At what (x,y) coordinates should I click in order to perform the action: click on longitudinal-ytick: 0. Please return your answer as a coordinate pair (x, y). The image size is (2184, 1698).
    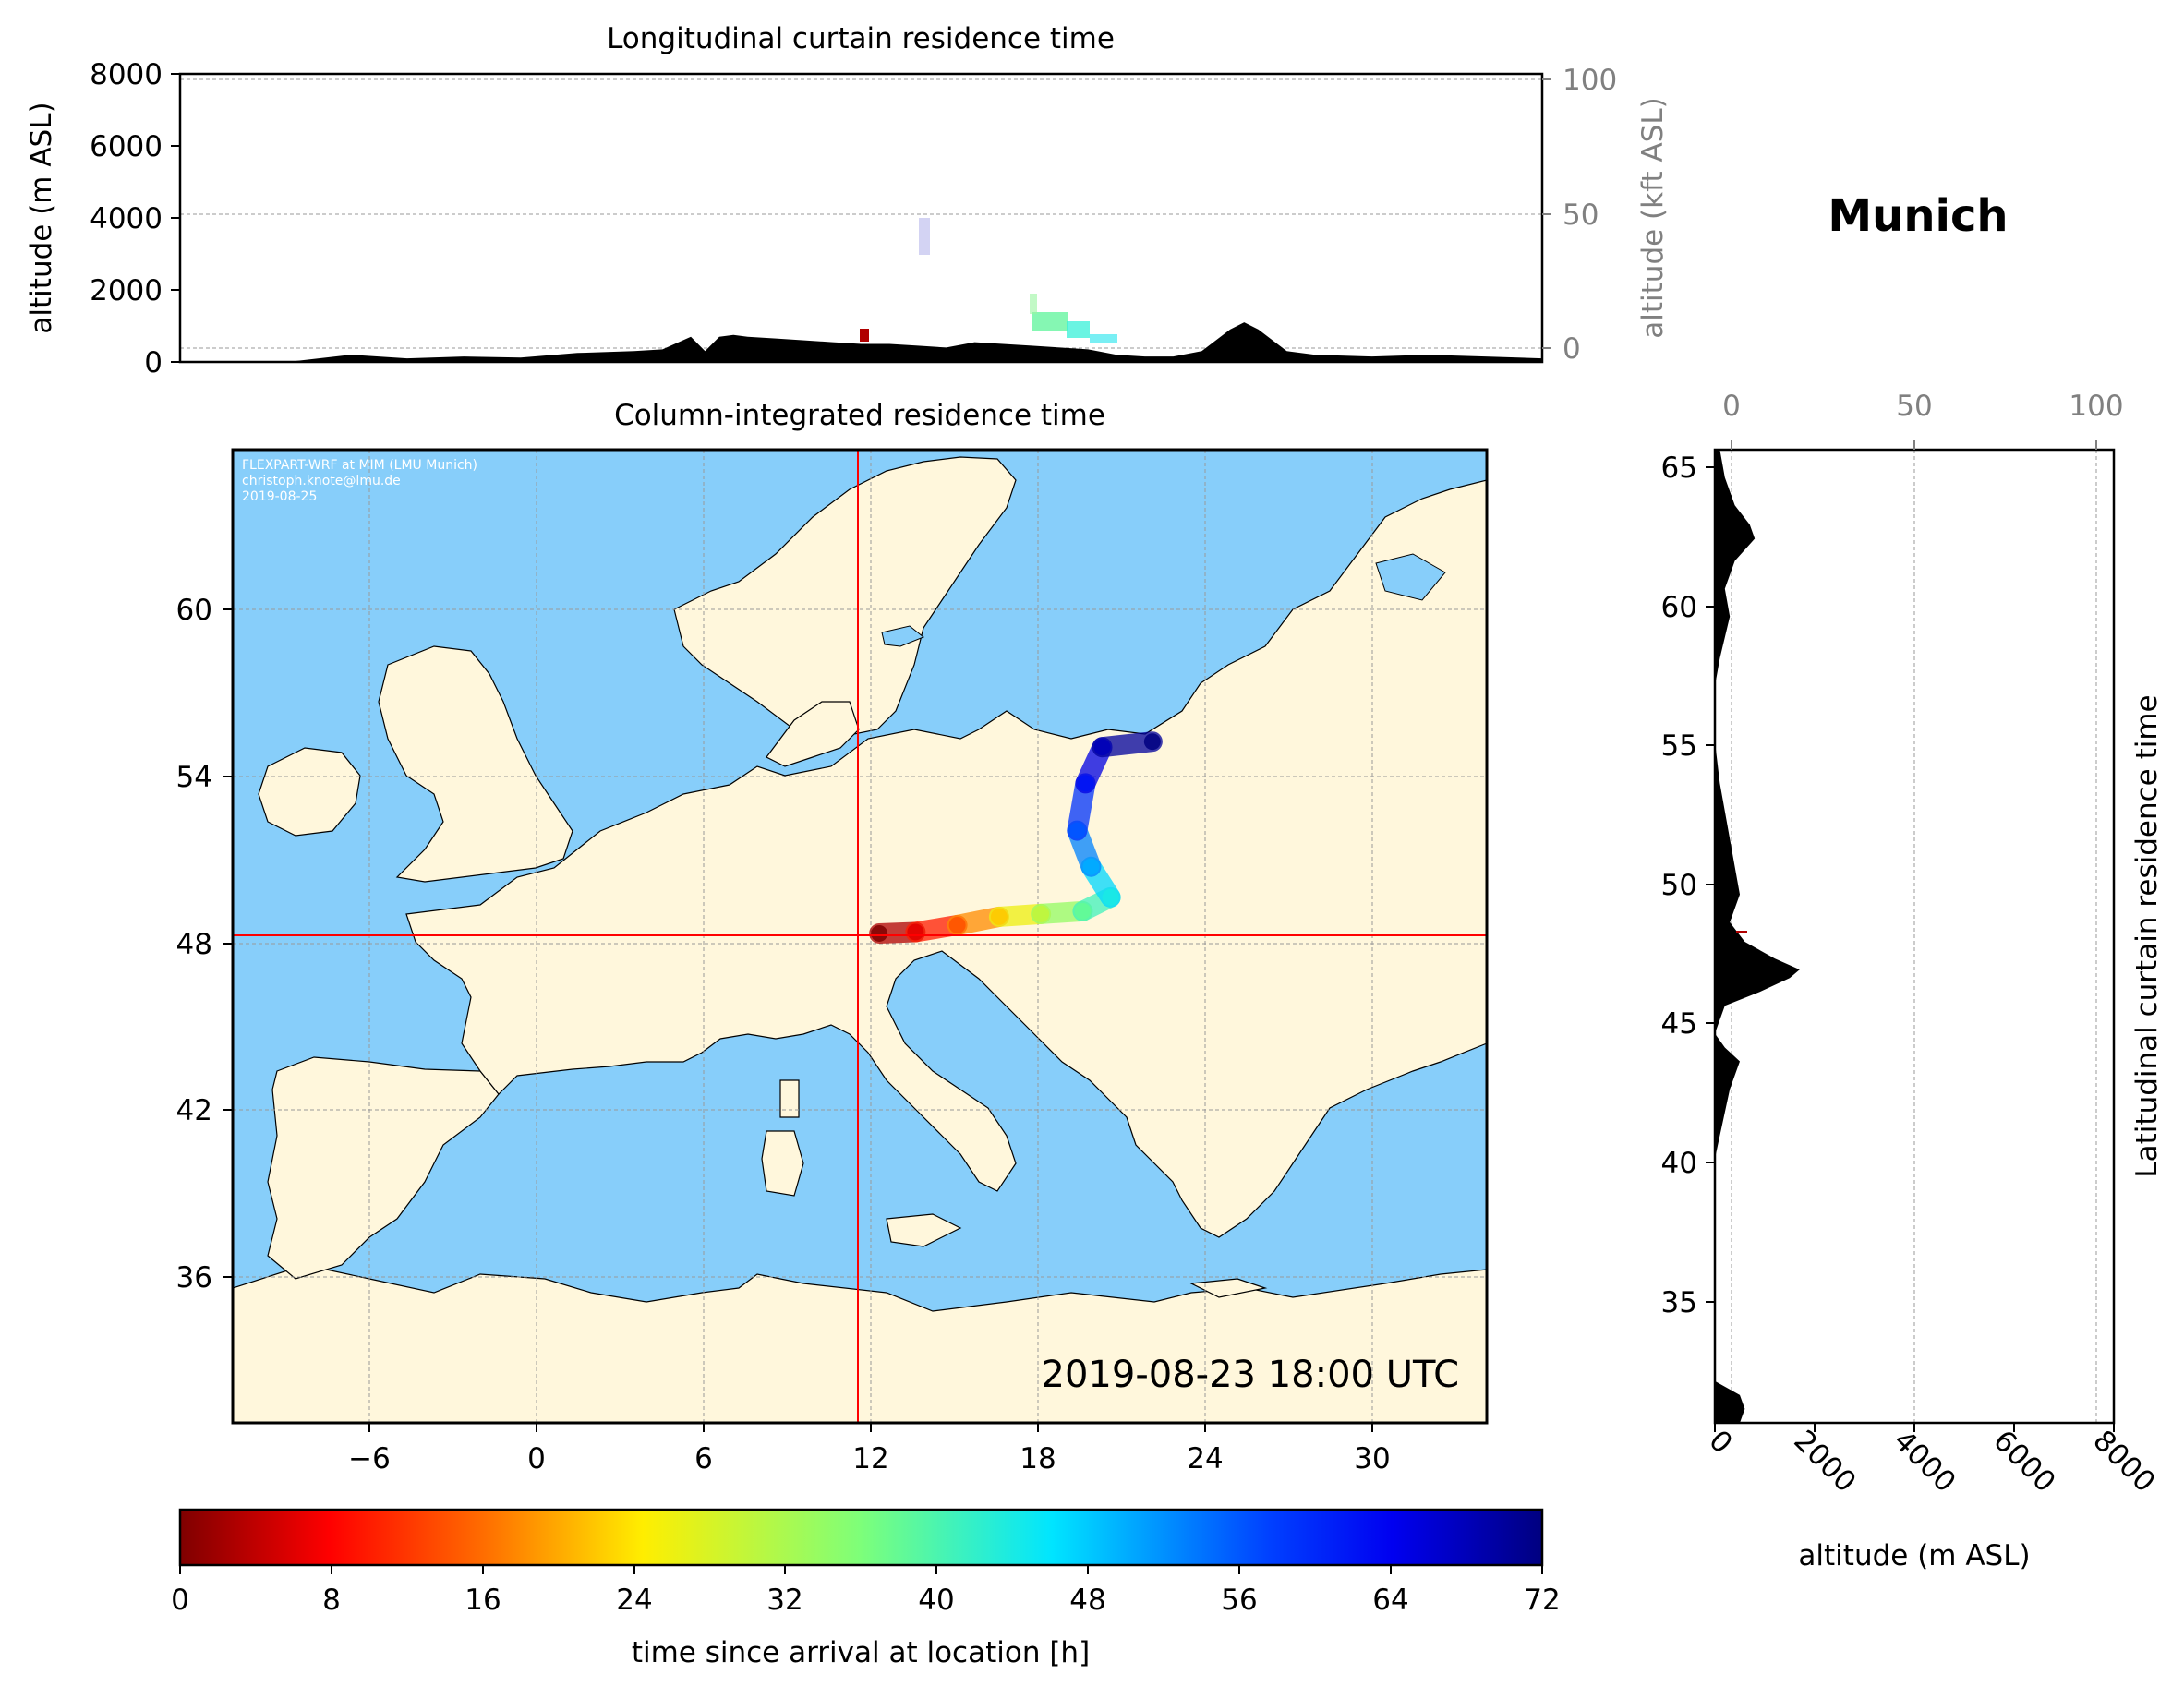
    Looking at the image, I should click on (153, 362).